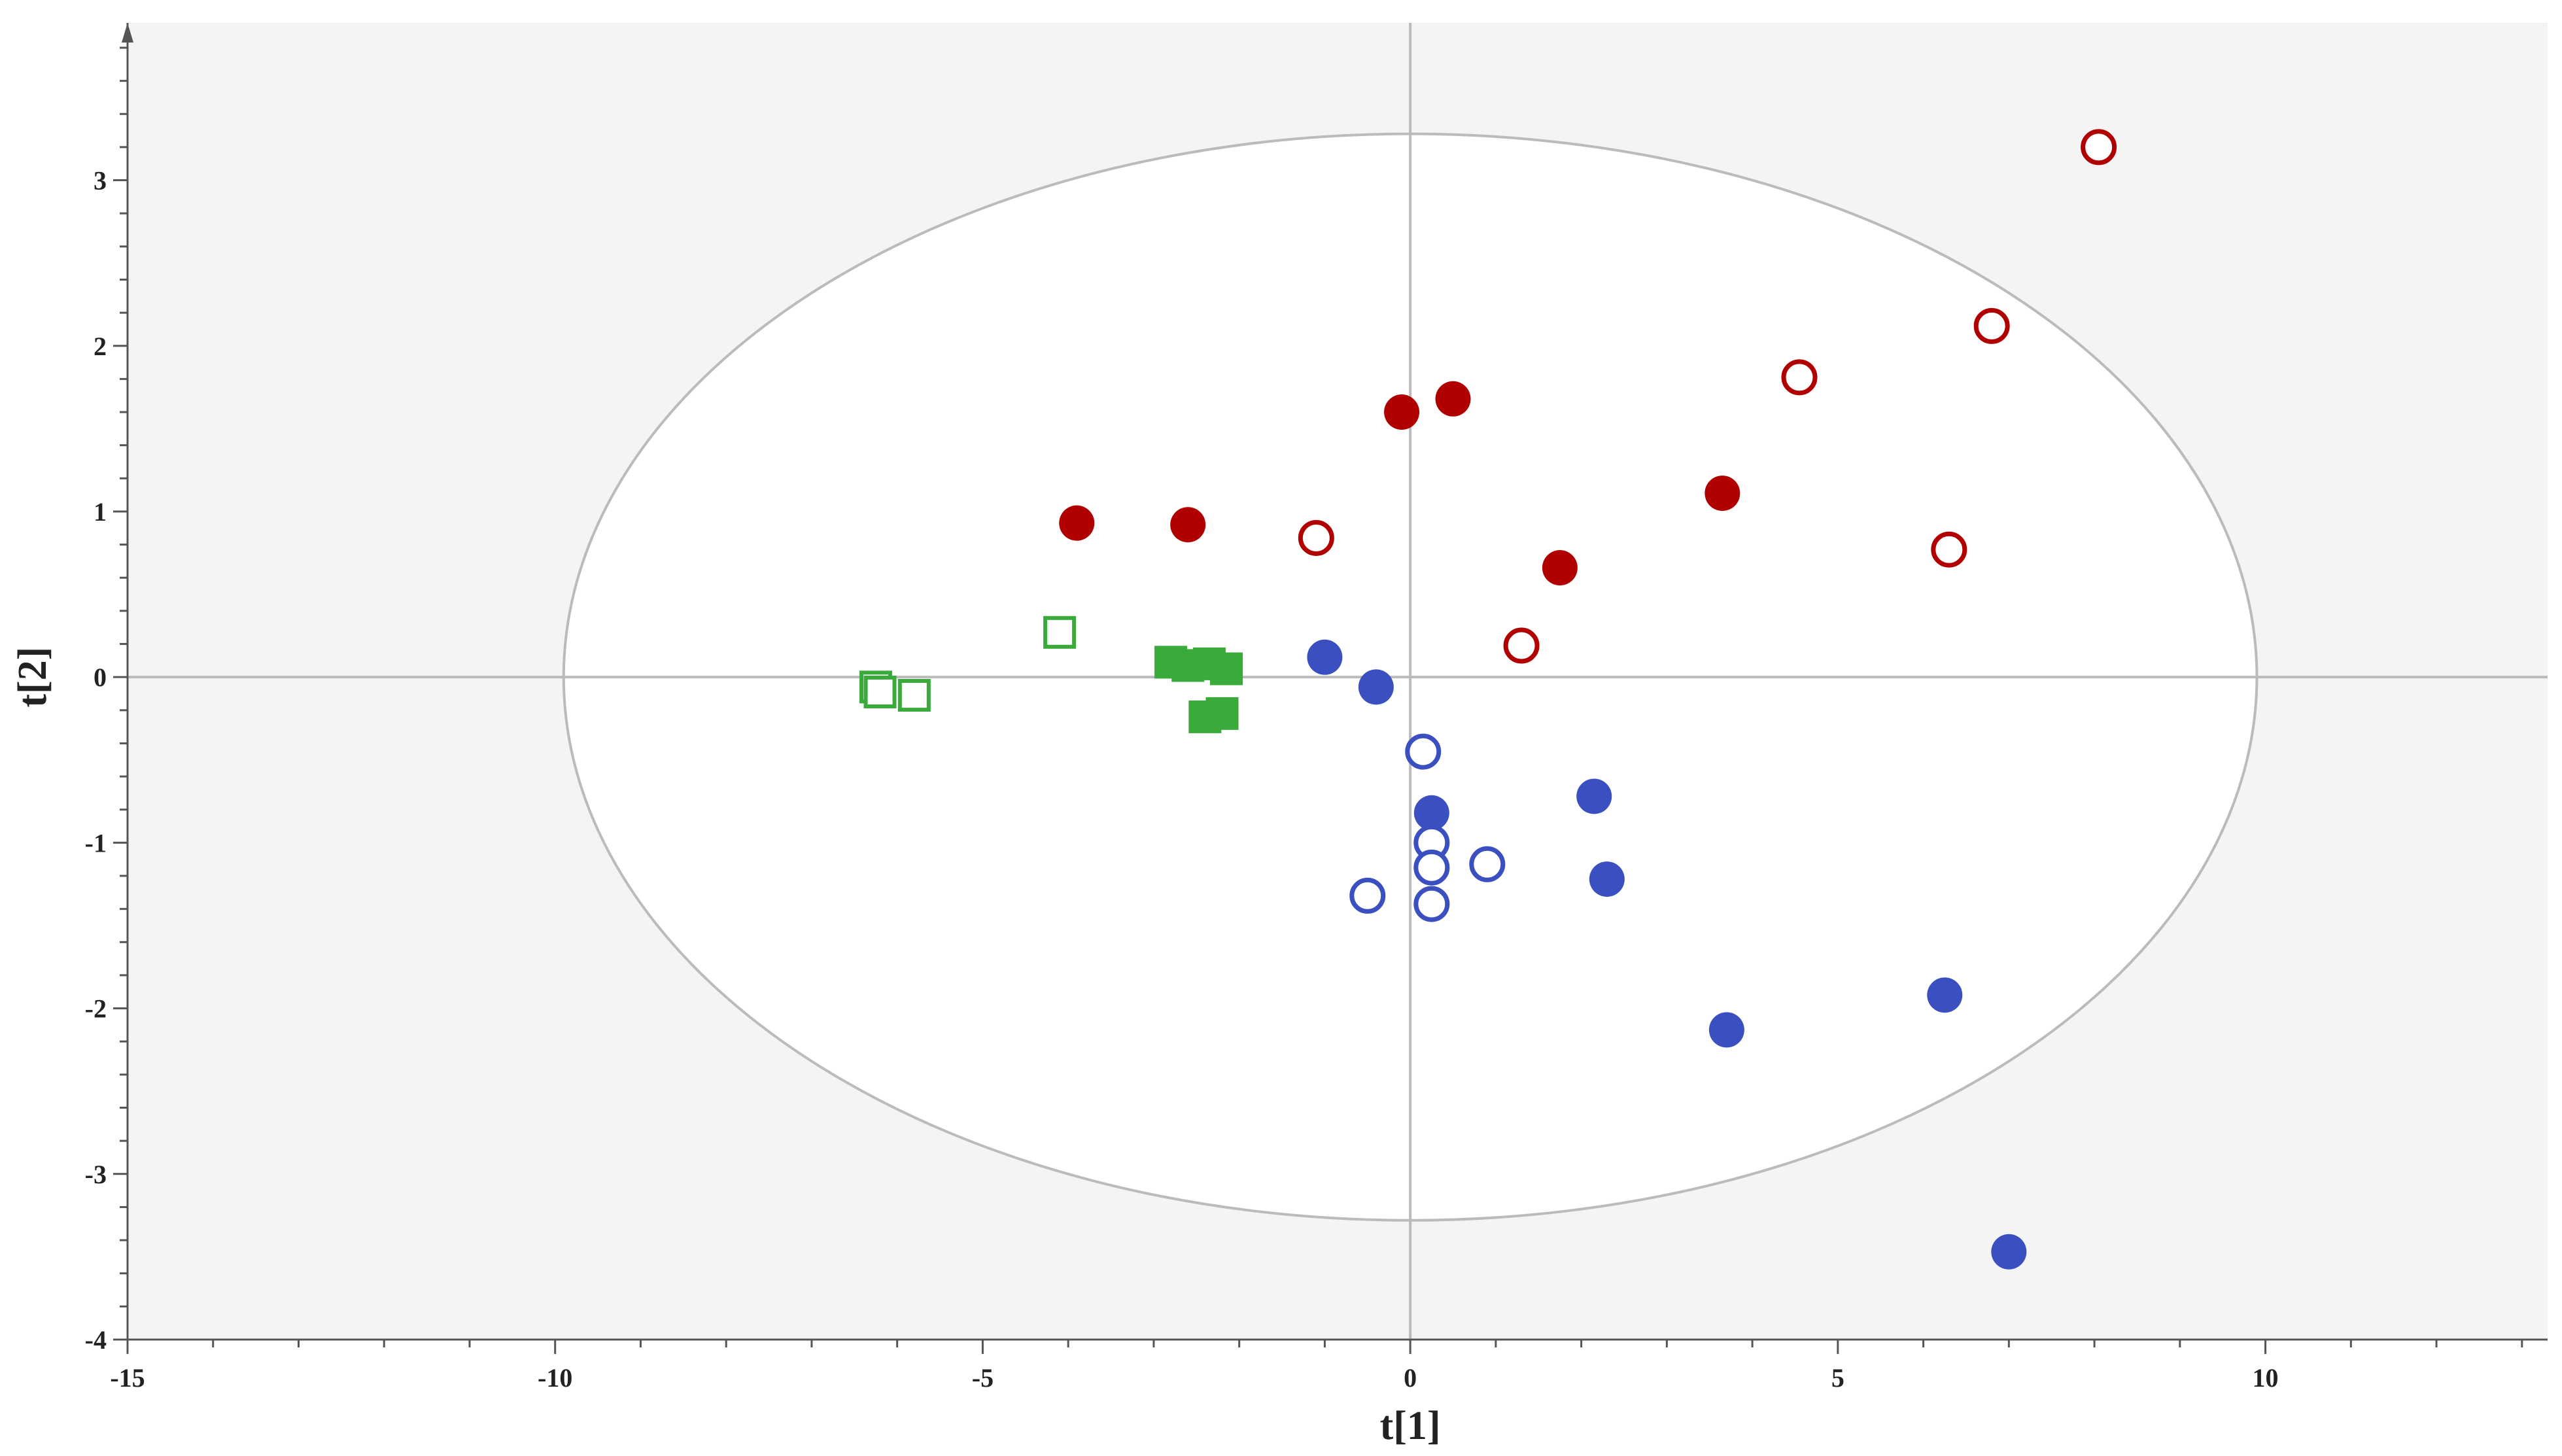 Image resolution: width=2562 pixels, height=1456 pixels. I want to click on x-tick-label: -5, so click(983, 1378).